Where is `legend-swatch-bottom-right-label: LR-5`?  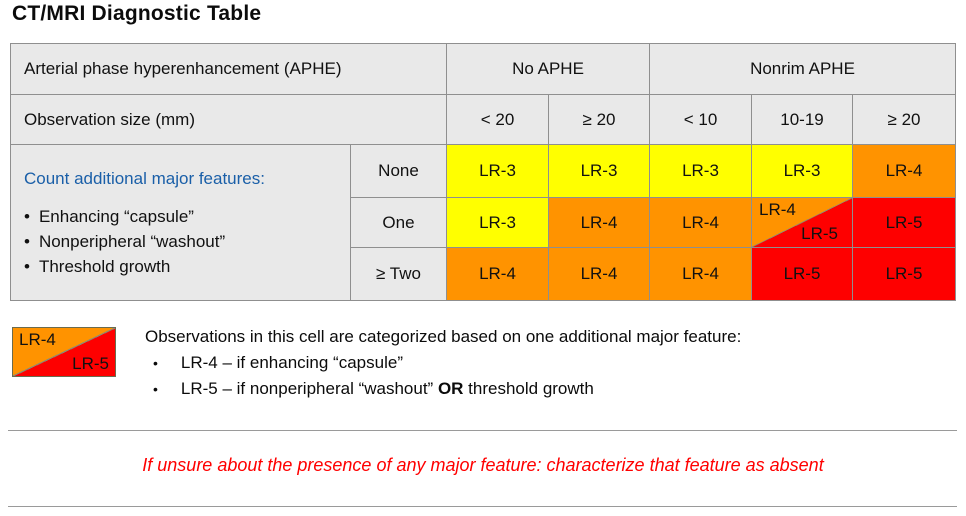 legend-swatch-bottom-right-label: LR-5 is located at coordinates (90, 363).